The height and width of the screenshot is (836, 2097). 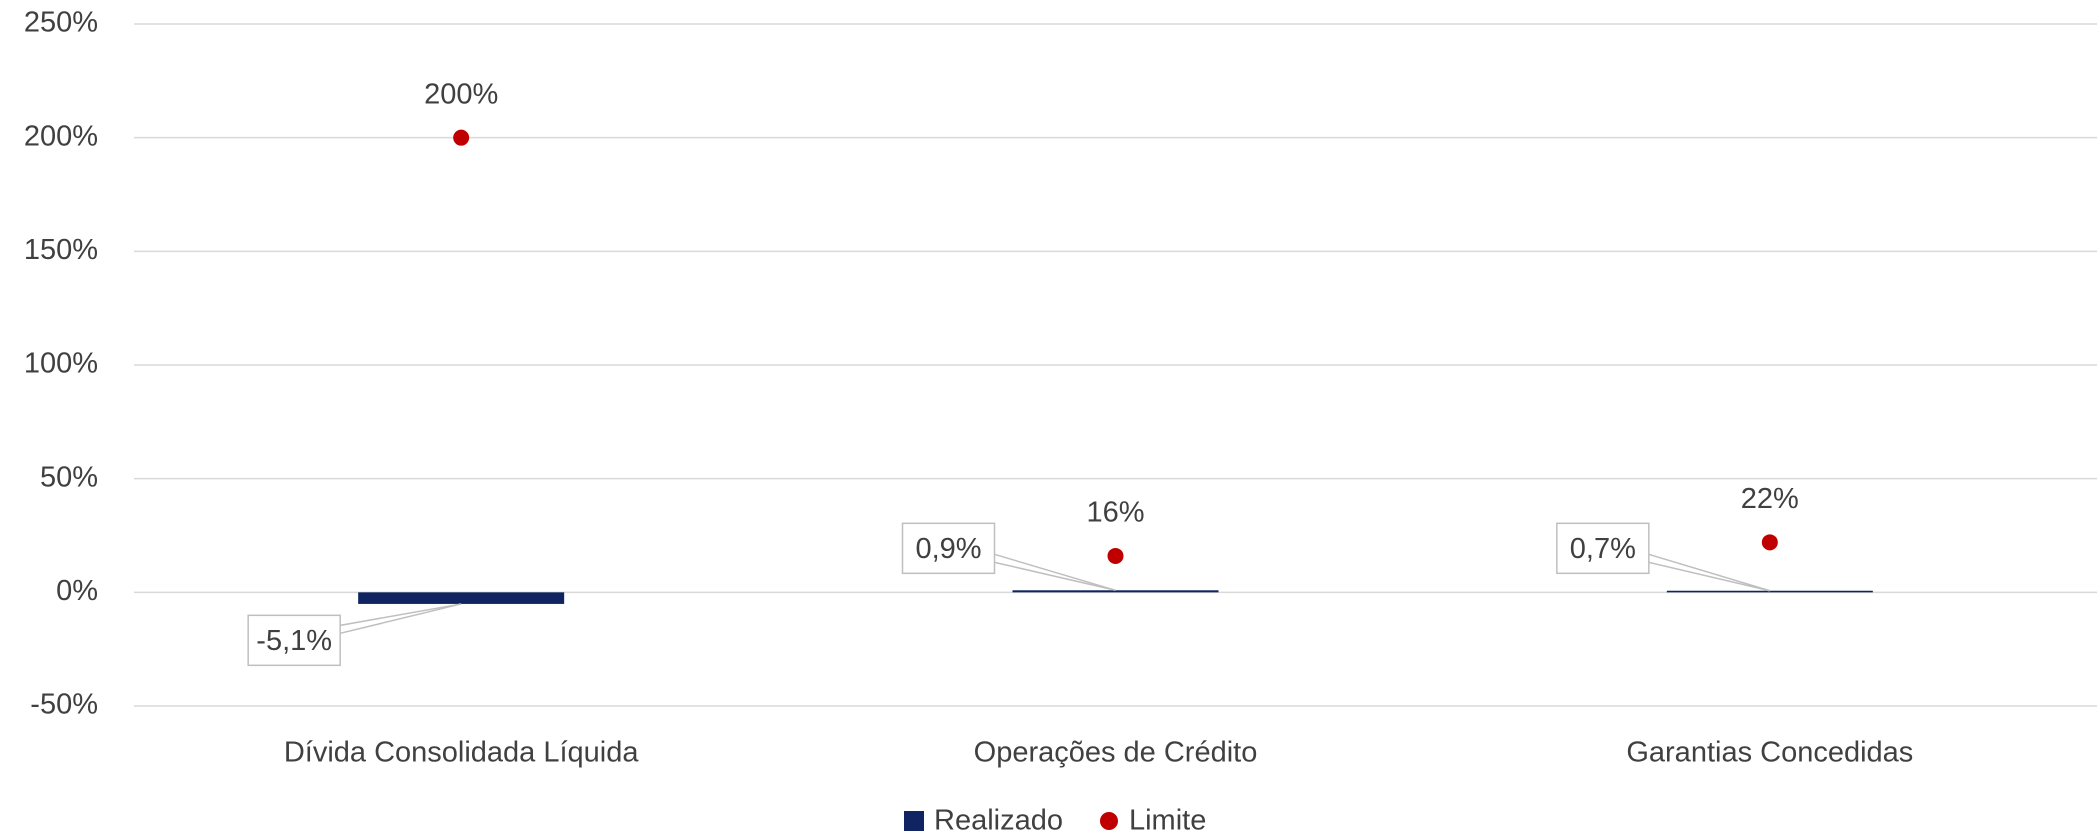 I want to click on y-tick-label: 200%, so click(x=61, y=136).